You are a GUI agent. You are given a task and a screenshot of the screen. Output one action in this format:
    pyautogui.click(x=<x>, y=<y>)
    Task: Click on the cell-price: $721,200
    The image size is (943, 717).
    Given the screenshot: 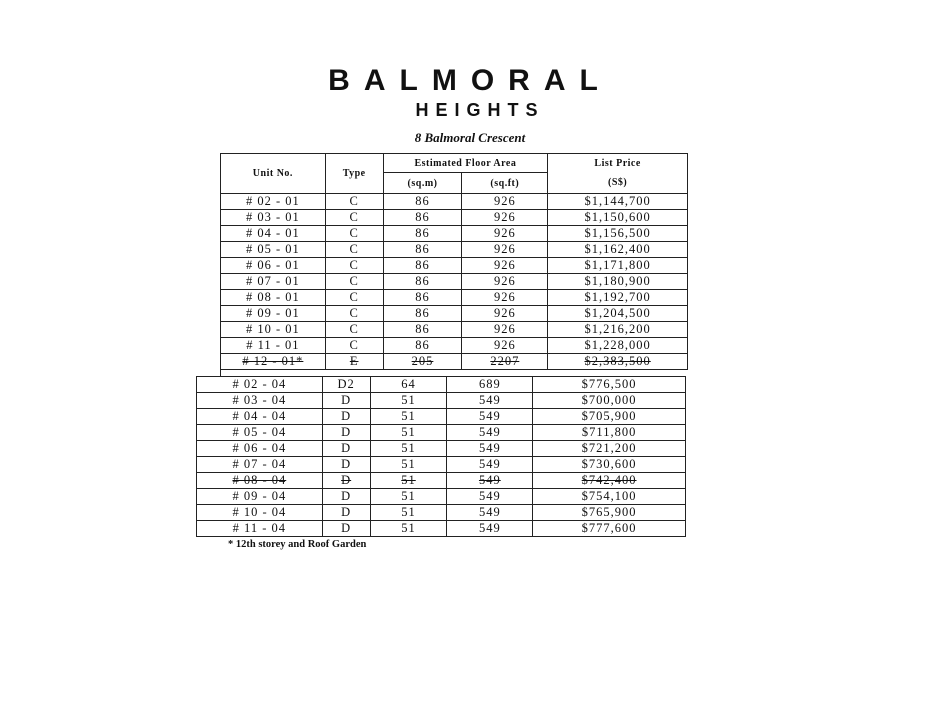 What is the action you would take?
    pyautogui.click(x=609, y=448)
    